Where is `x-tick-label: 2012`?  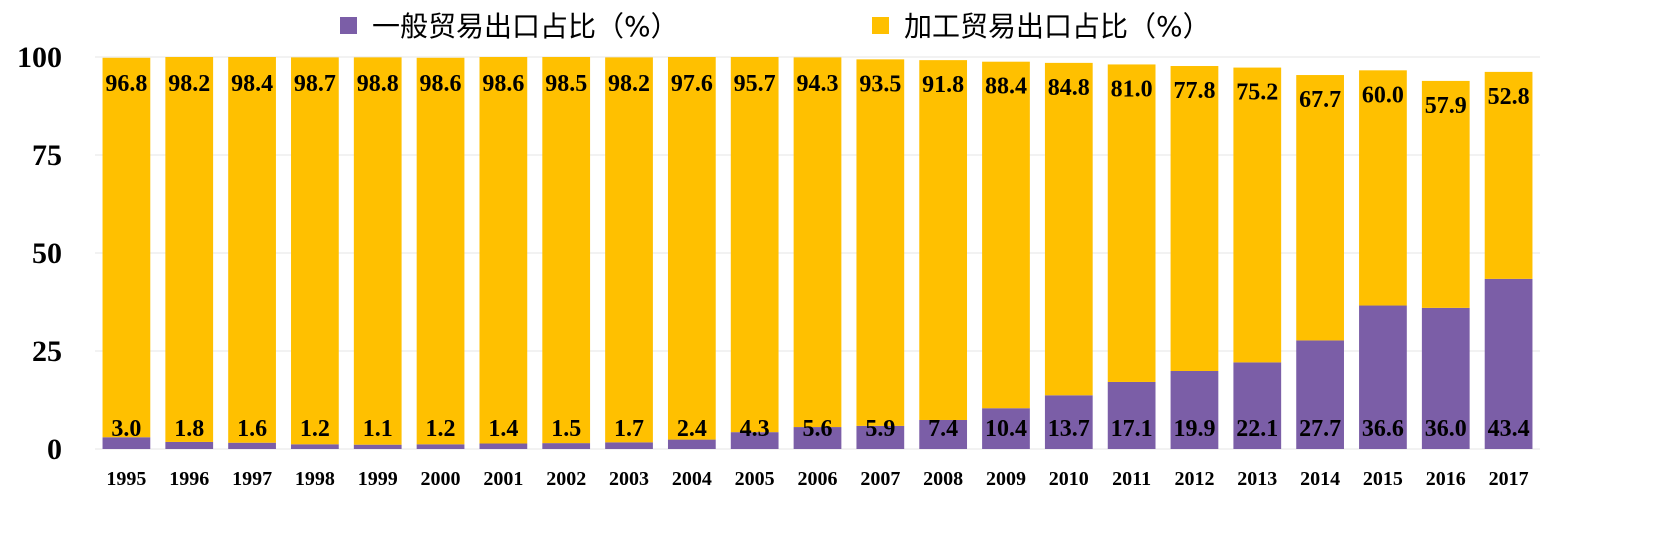 x-tick-label: 2012 is located at coordinates (1194, 479).